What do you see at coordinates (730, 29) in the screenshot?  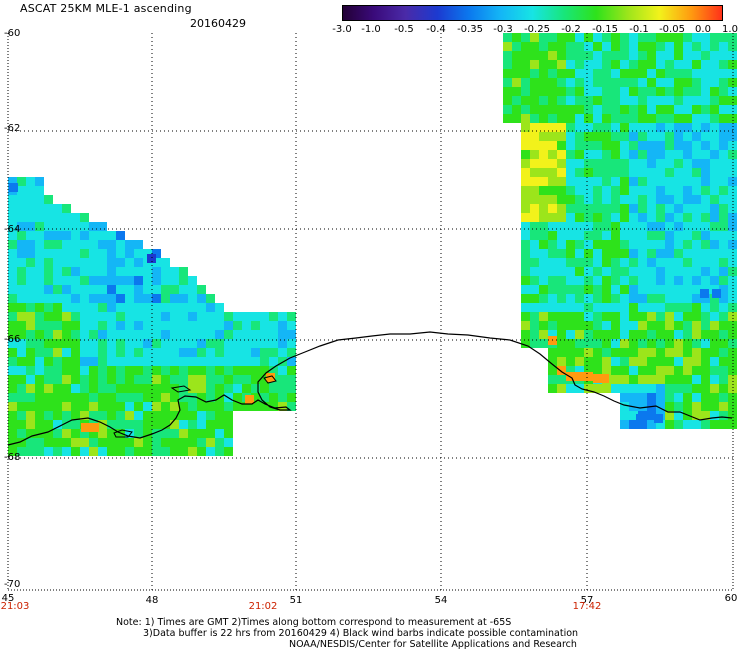 I see `colorbar-tick-label: 1.0` at bounding box center [730, 29].